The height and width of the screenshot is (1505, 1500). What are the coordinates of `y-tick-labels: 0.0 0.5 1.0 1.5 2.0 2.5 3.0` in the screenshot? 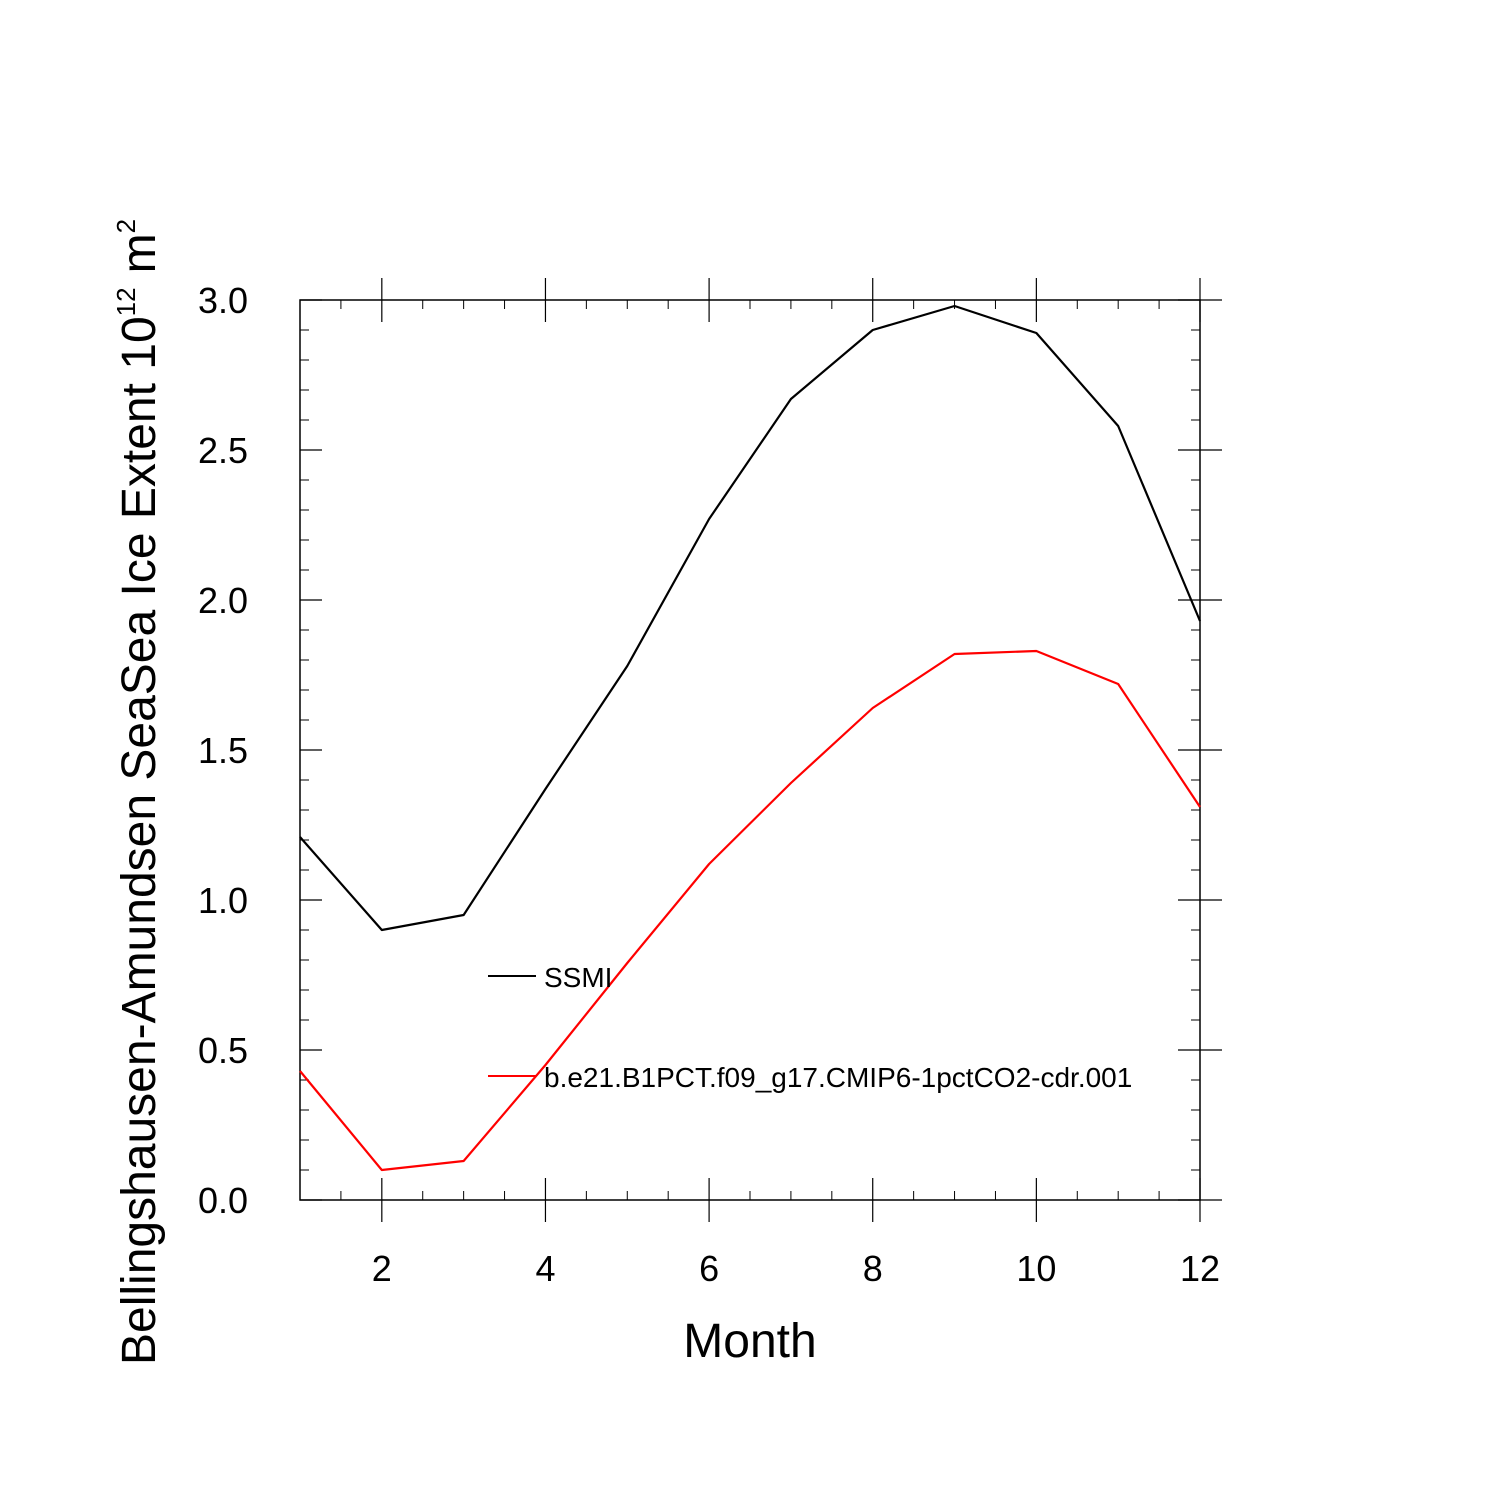 It's located at (223, 750).